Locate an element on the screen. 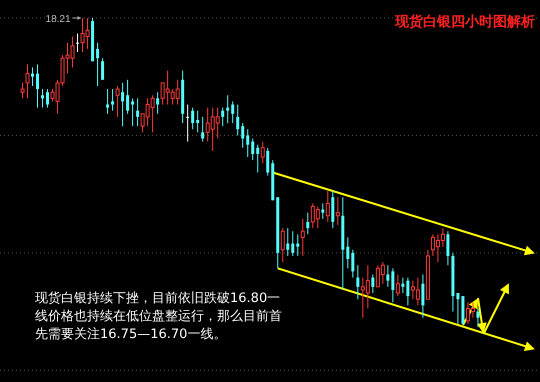 Image resolution: width=540 pixels, height=382 pixels. annotation: 18.21 is located at coordinates (58, 19).